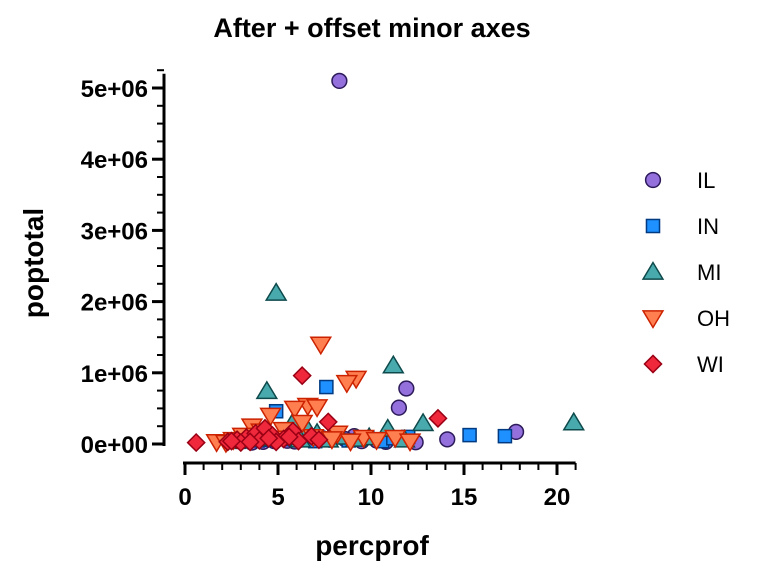 Image resolution: width=768 pixels, height=576 pixels. I want to click on series-wi, so click(317, 409).